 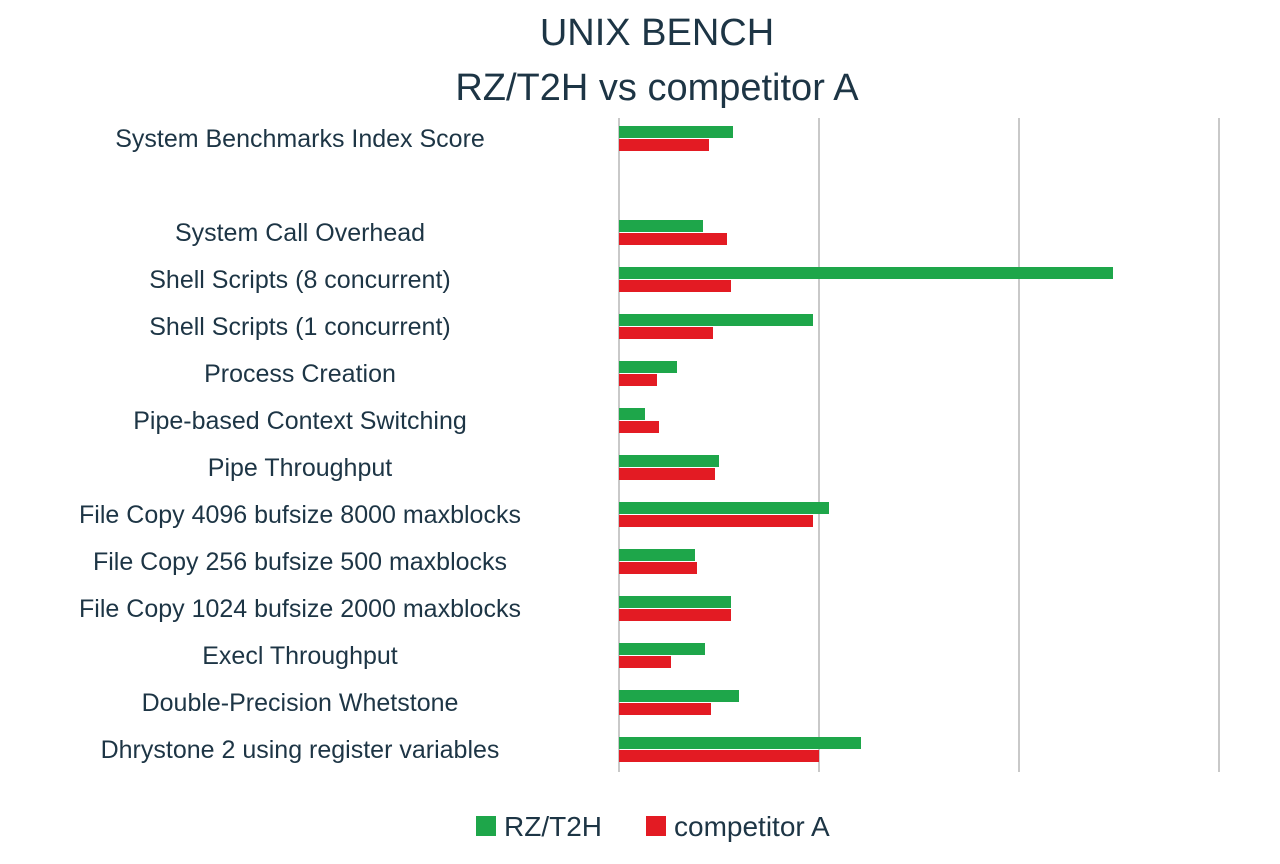 What do you see at coordinates (300, 327) in the screenshot?
I see `category-label-4: Shell Scripts (1 concurrent)` at bounding box center [300, 327].